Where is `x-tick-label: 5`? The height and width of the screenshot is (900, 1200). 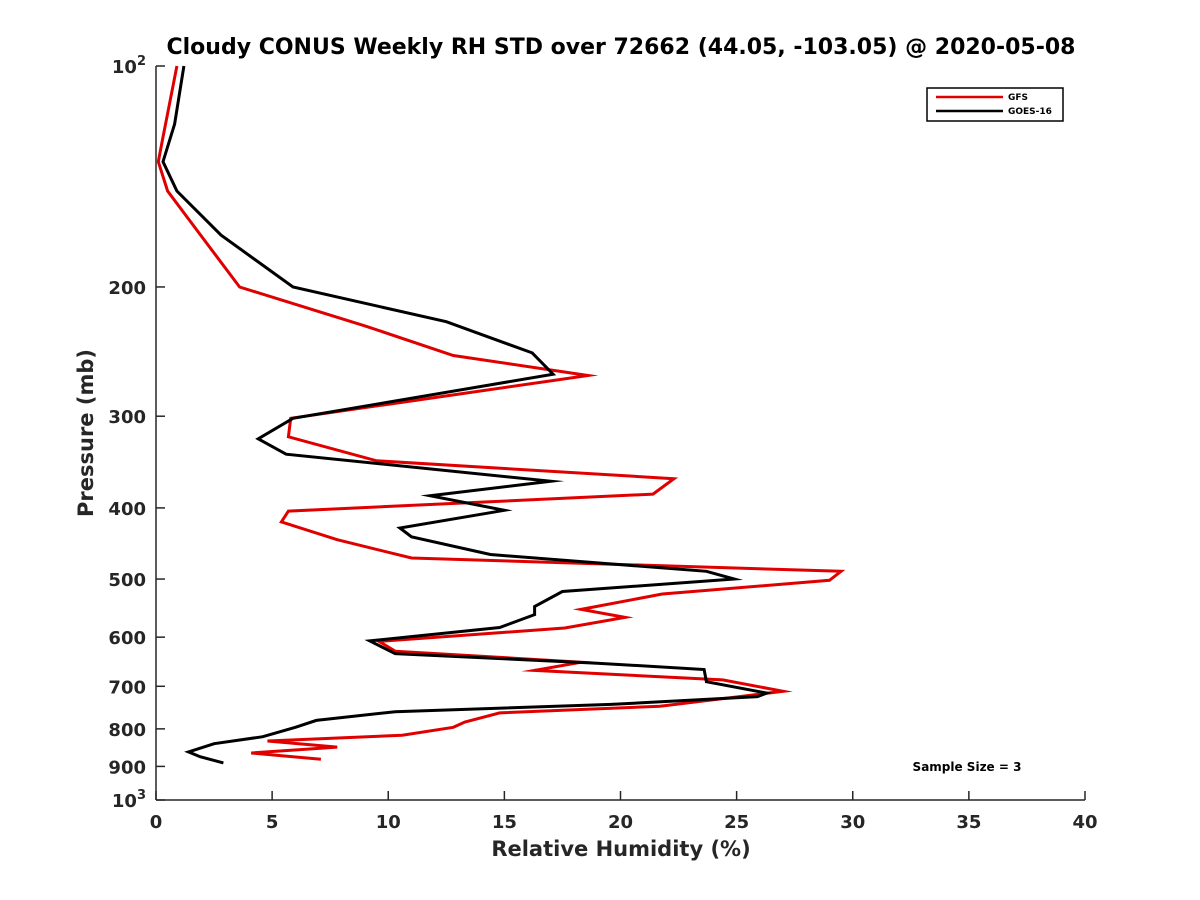 x-tick-label: 5 is located at coordinates (272, 822).